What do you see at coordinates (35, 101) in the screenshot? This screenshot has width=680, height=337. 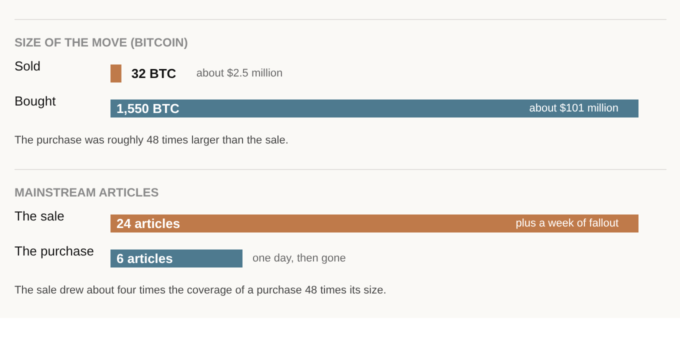 I see `y-tick-label: Bought` at bounding box center [35, 101].